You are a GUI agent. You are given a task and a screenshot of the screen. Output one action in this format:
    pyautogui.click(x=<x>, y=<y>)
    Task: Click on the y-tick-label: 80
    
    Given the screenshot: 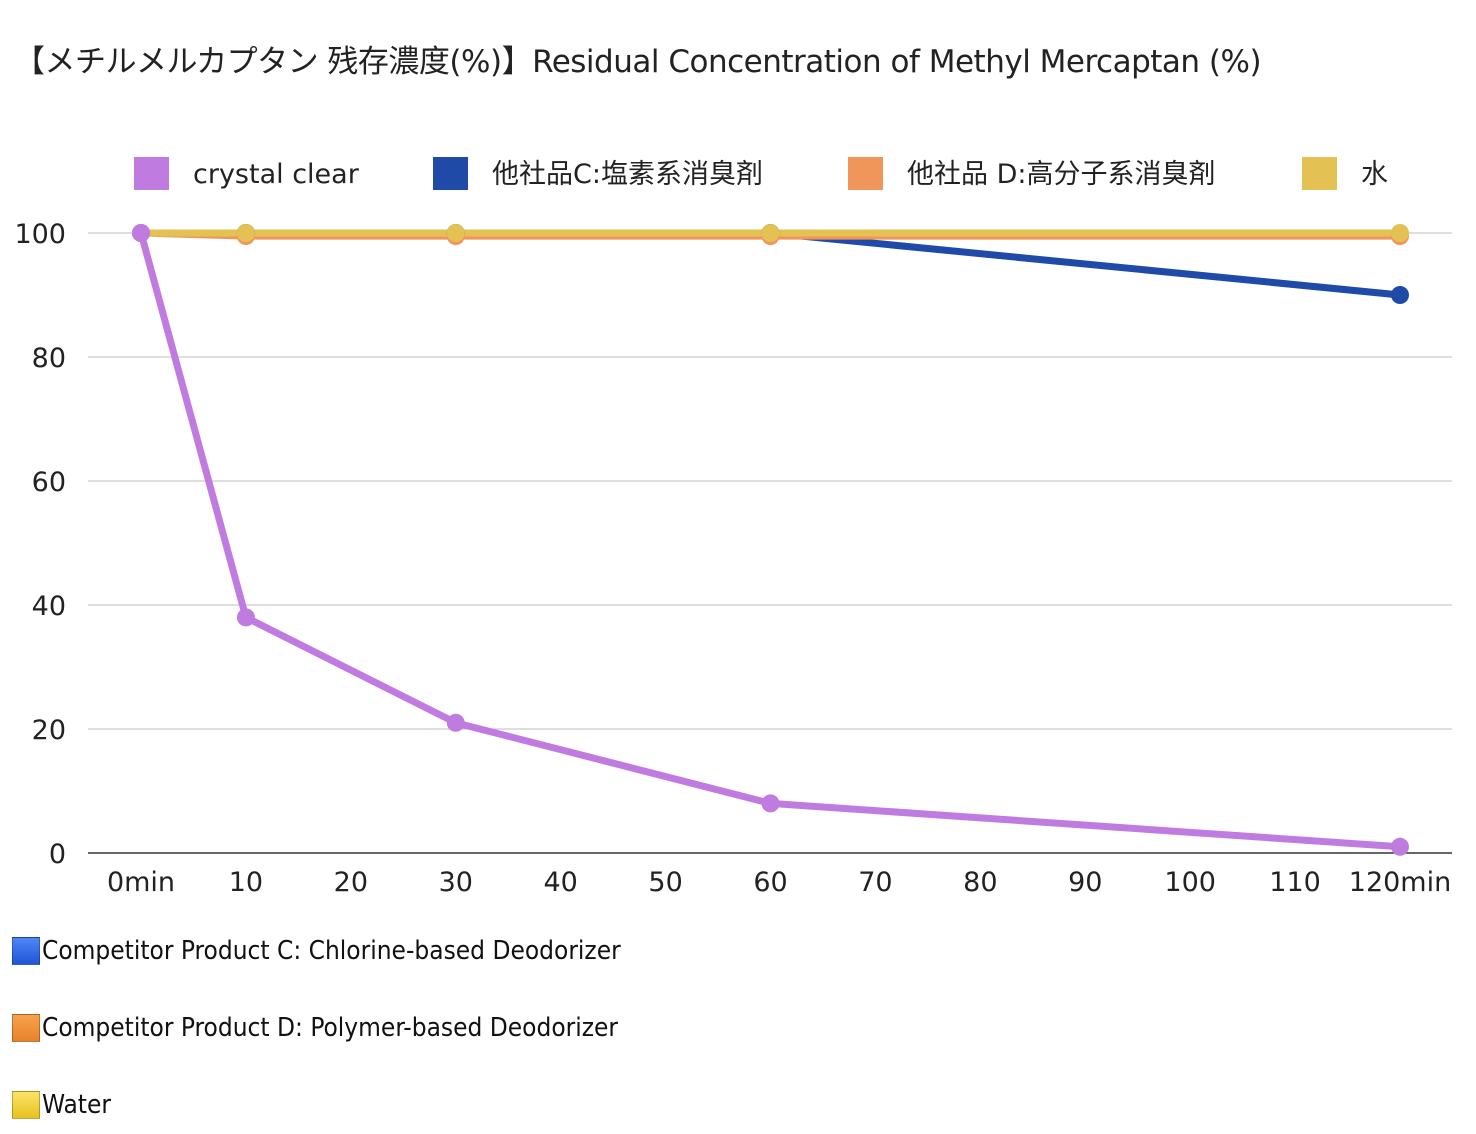 What is the action you would take?
    pyautogui.click(x=49, y=358)
    